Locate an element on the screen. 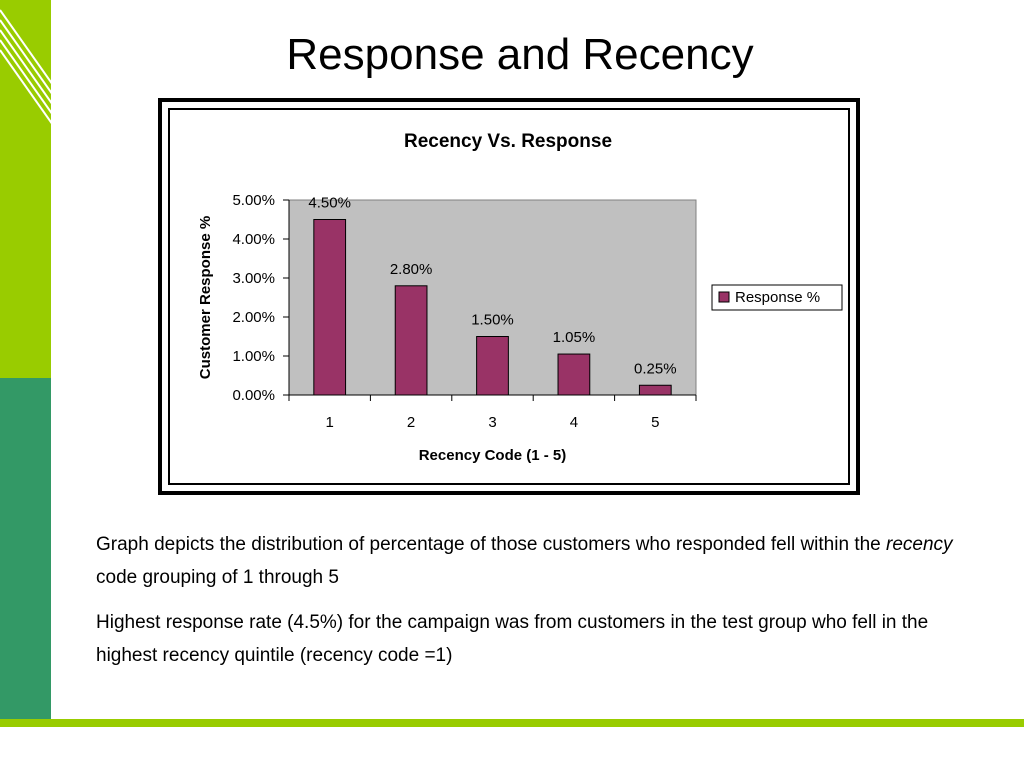 This screenshot has height=768, width=1024. x-tick-label: 5 is located at coordinates (655, 422).